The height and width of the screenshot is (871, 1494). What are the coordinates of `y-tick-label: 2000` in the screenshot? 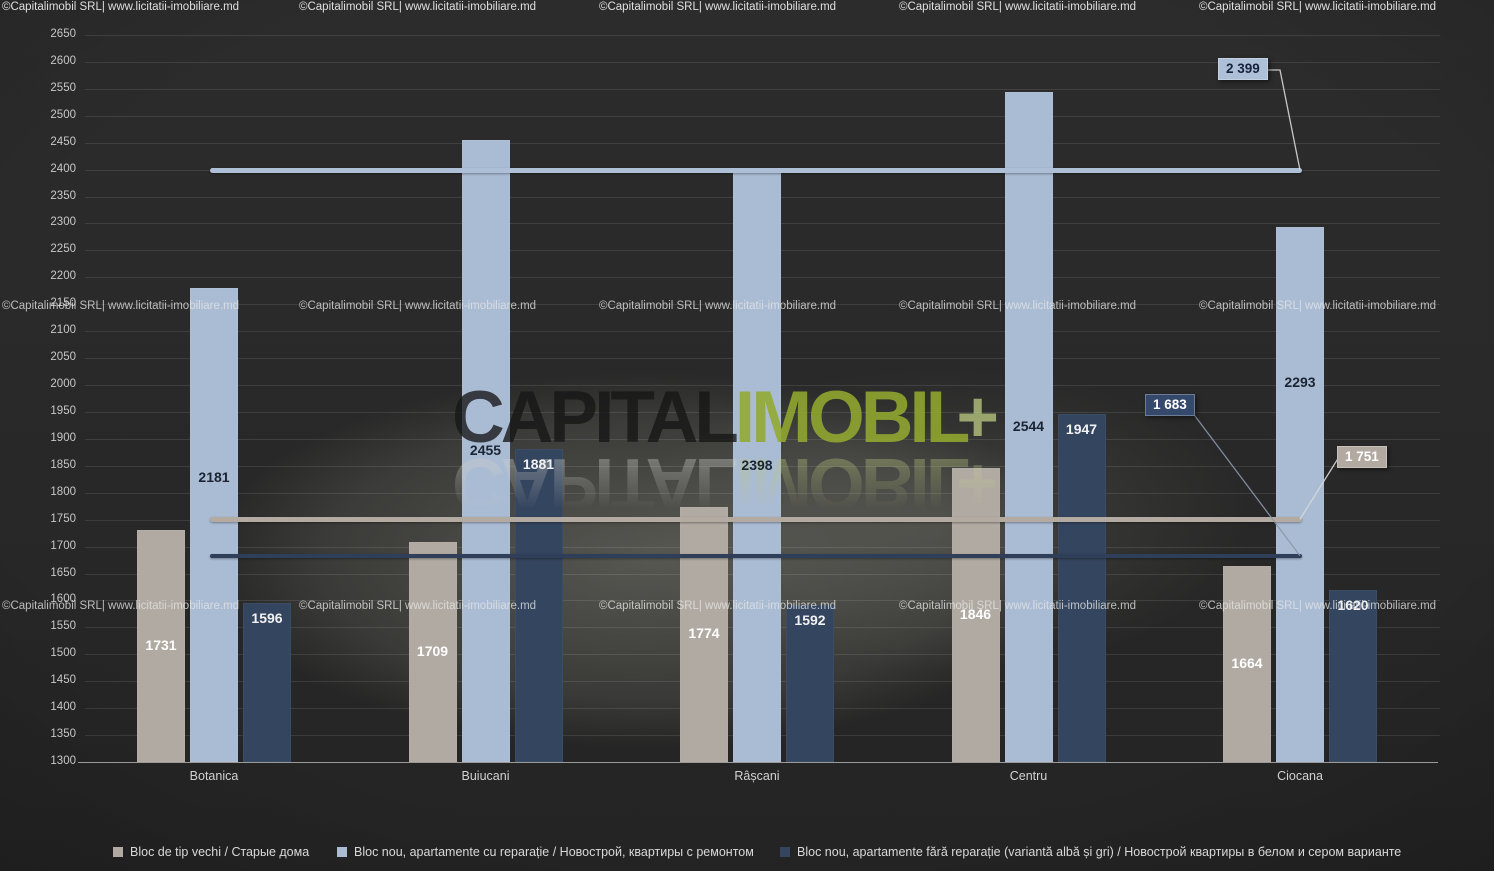 It's located at (63, 384).